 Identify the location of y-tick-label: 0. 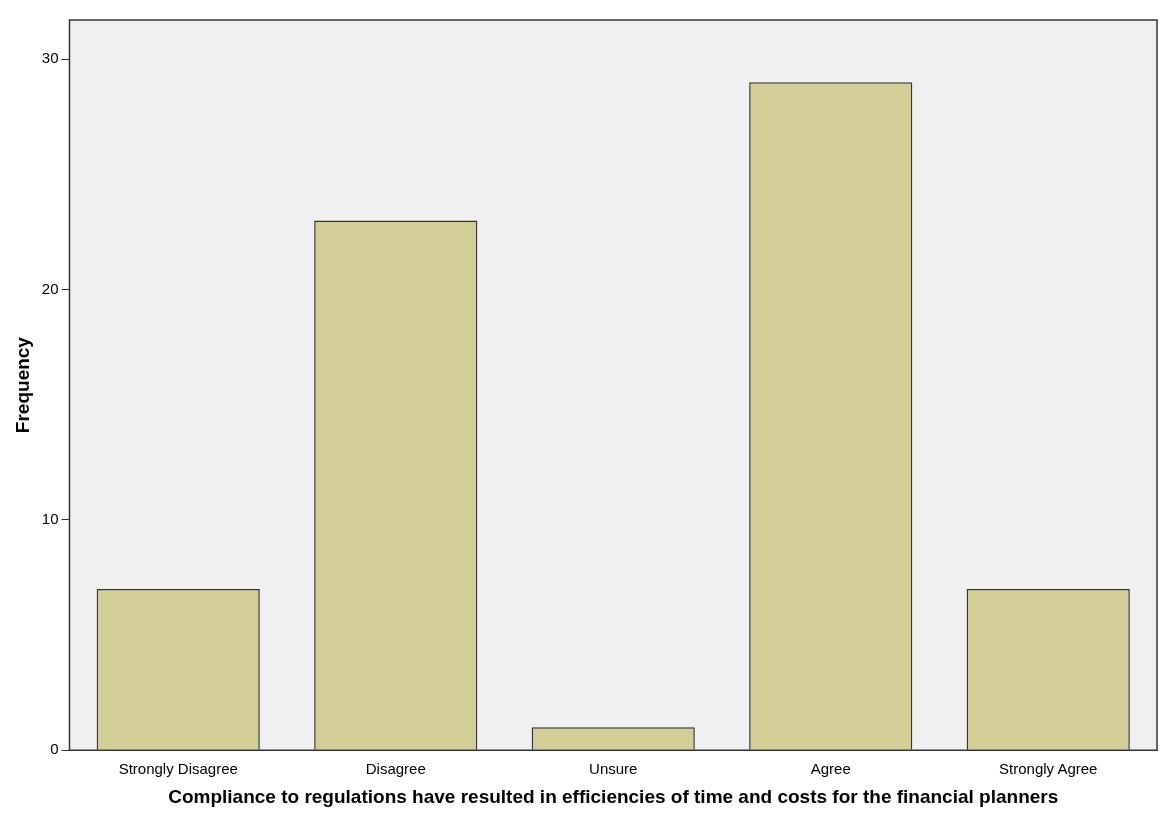
(54, 749).